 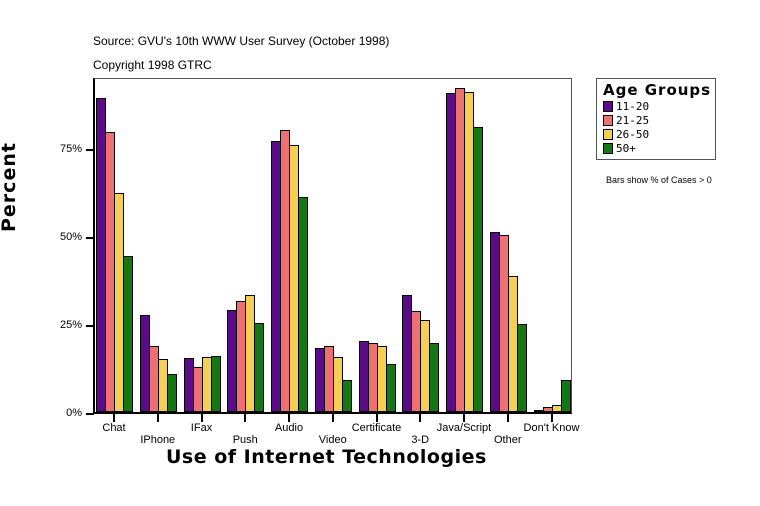 I want to click on x-tick-label: IFax, so click(x=201, y=428).